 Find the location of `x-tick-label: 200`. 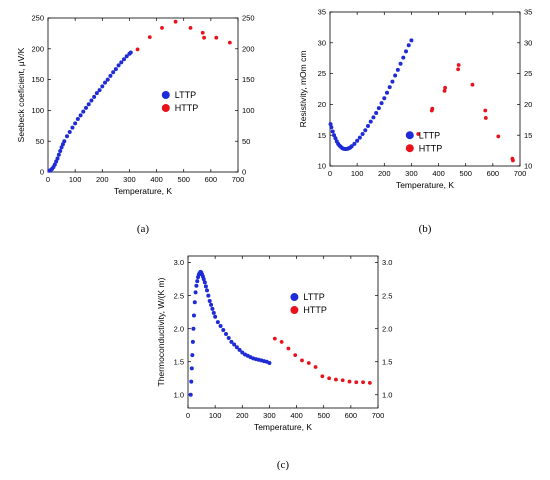

x-tick-label: 200 is located at coordinates (384, 173).